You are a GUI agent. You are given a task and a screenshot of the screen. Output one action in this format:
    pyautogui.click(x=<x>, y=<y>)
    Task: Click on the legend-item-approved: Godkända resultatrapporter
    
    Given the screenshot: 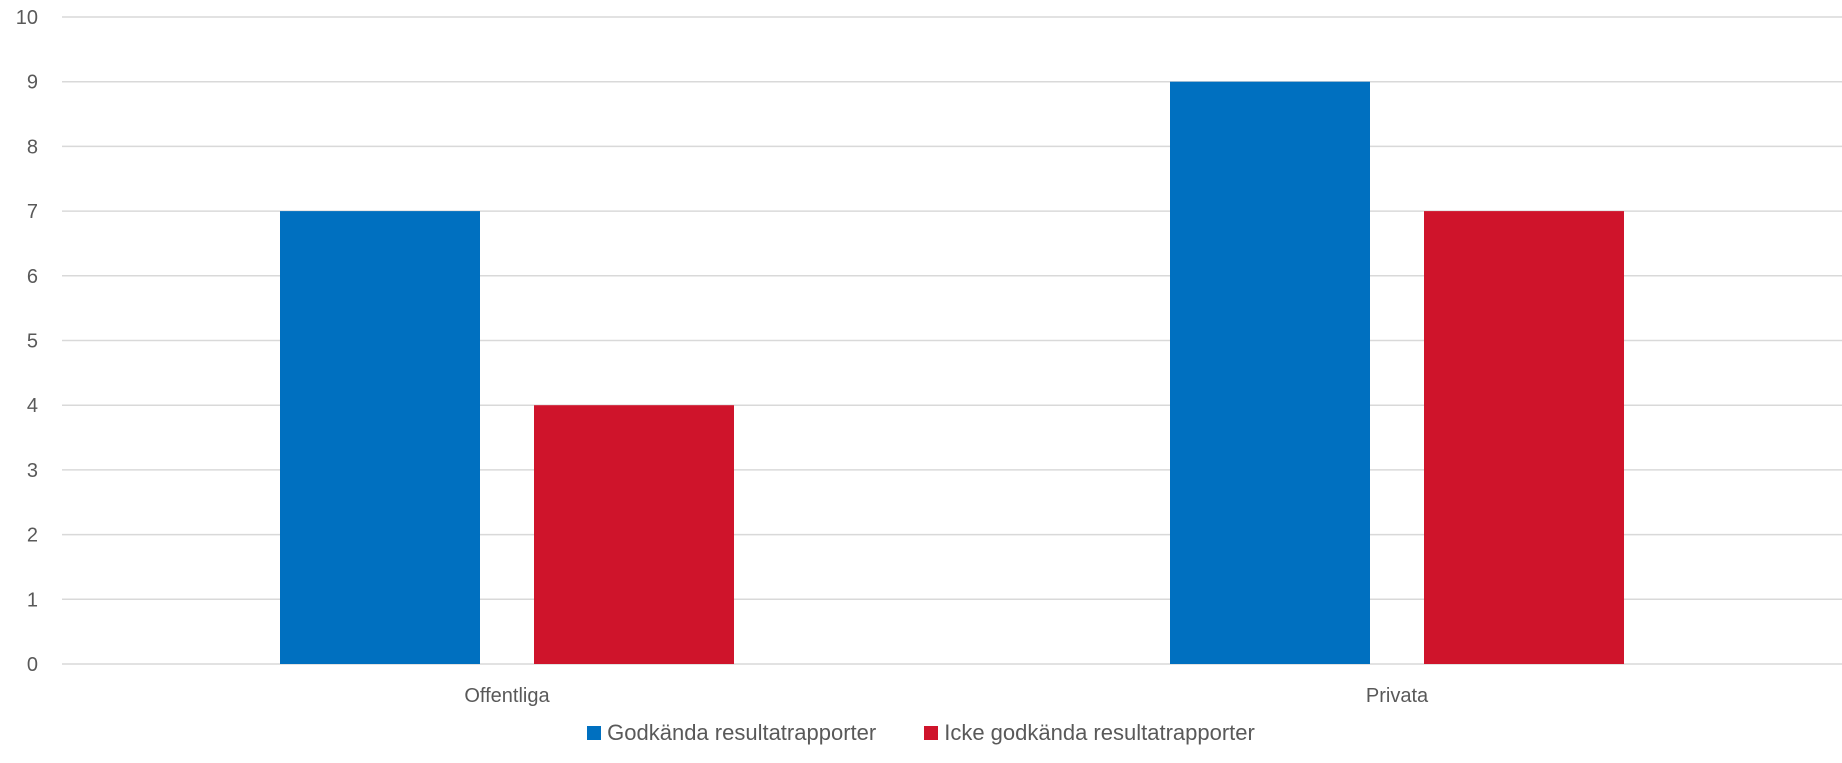 What is the action you would take?
    pyautogui.click(x=731, y=733)
    